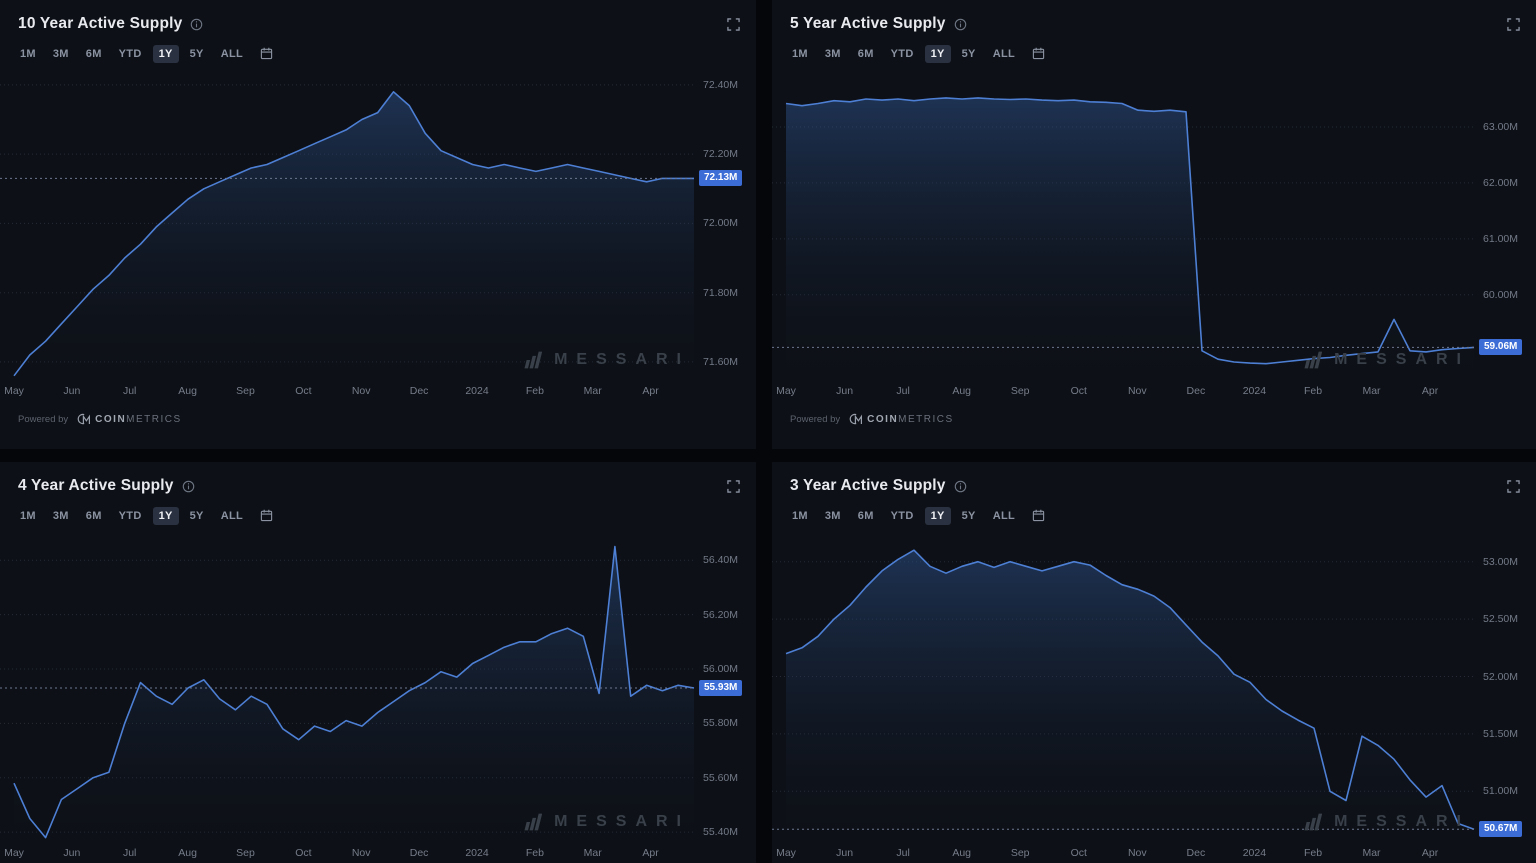  What do you see at coordinates (721, 668) in the screenshot?
I see `y-axis-label: 56.00M` at bounding box center [721, 668].